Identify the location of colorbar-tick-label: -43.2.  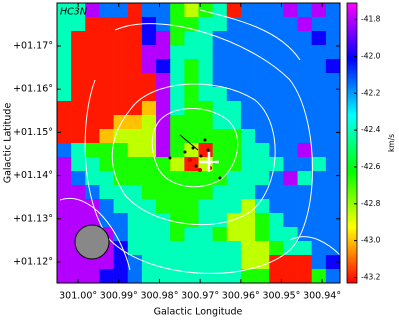
(371, 276).